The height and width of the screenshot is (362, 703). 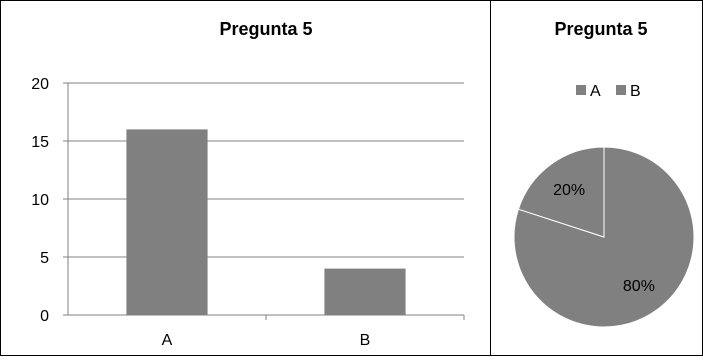 What do you see at coordinates (581, 90) in the screenshot?
I see `legend-swatch-a` at bounding box center [581, 90].